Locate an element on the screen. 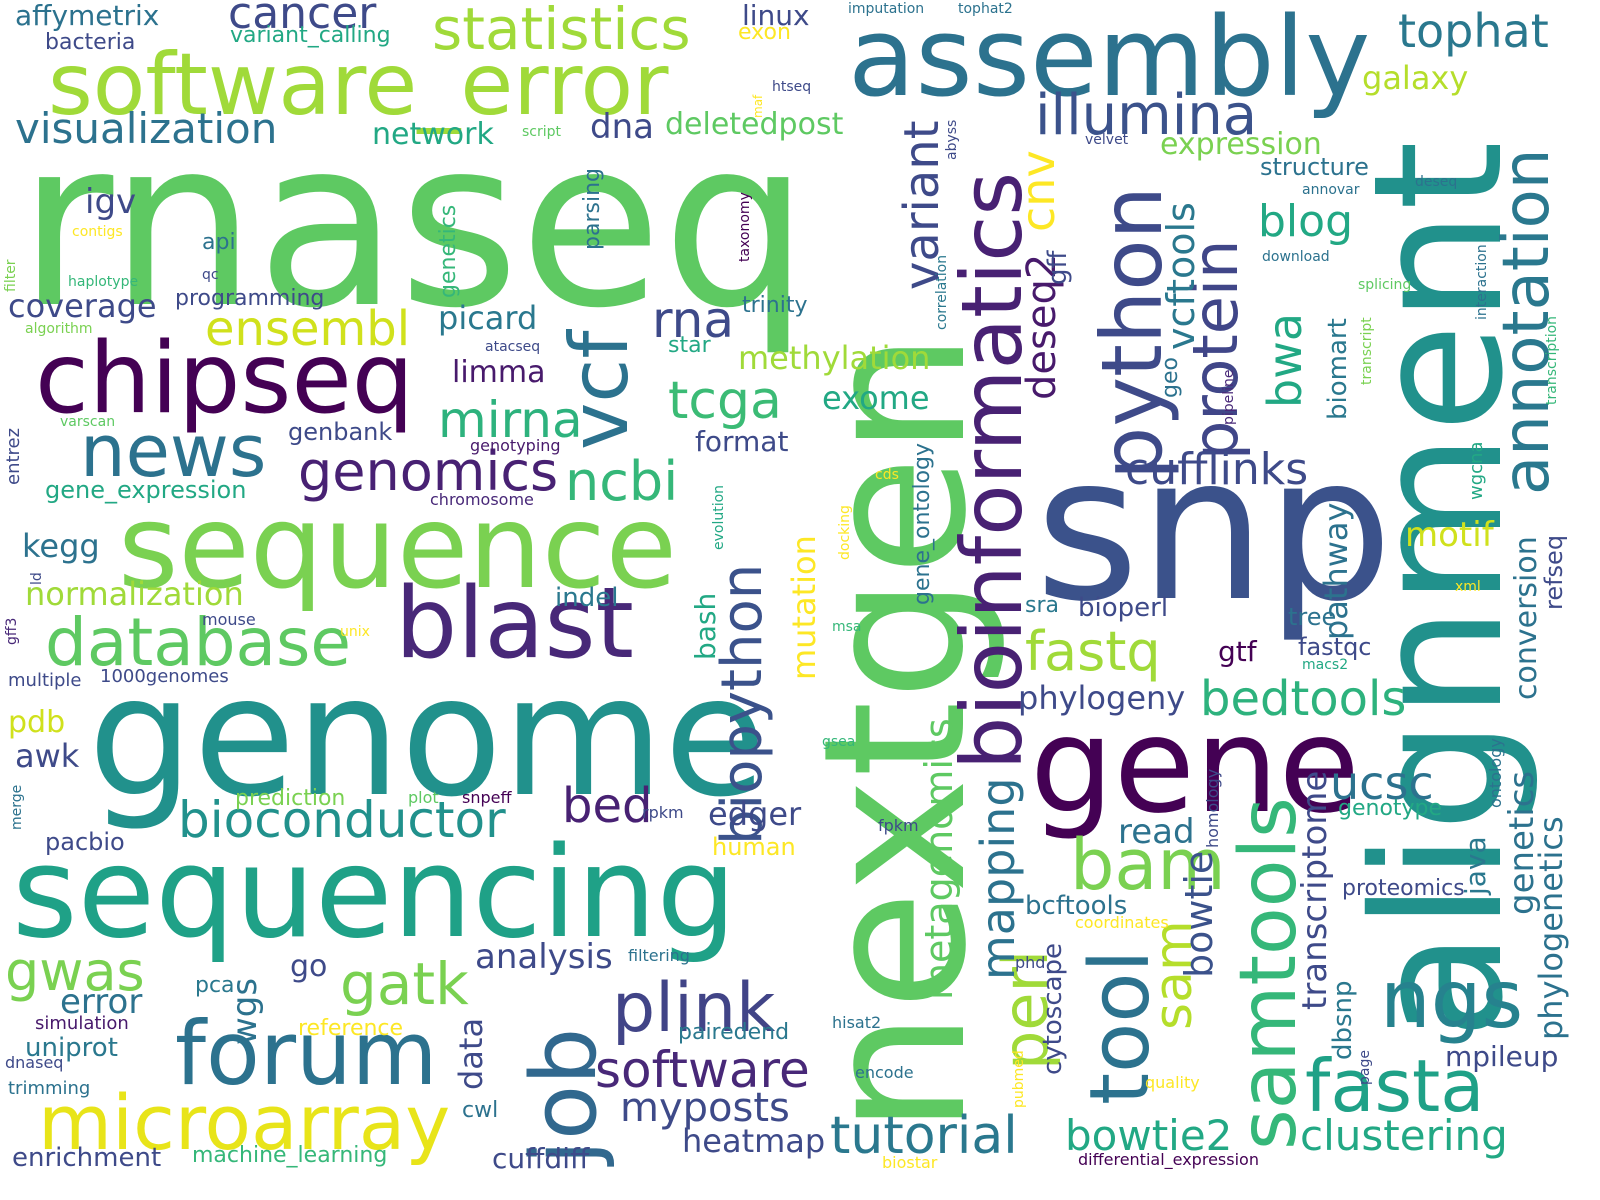  word-gene_ontology: gene_ontology is located at coordinates (922, 523).